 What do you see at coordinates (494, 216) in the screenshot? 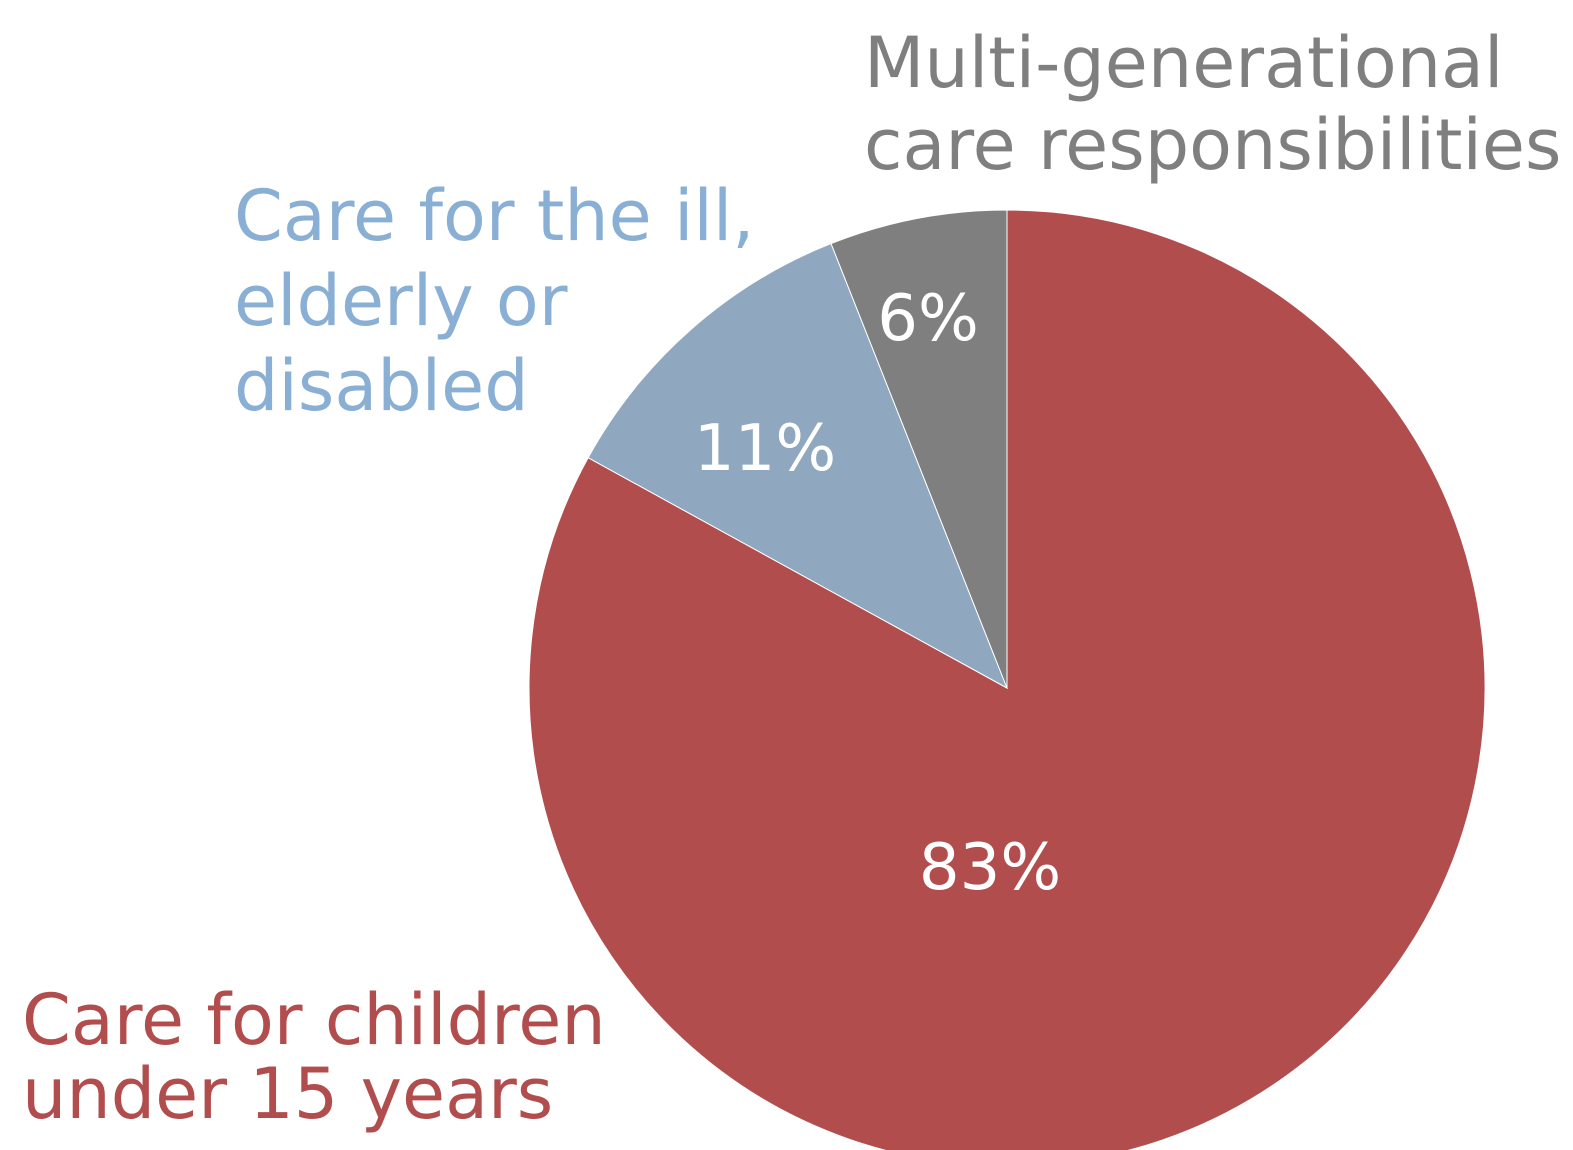
I see `category-label-2-line-1: Care for the ill,` at bounding box center [494, 216].